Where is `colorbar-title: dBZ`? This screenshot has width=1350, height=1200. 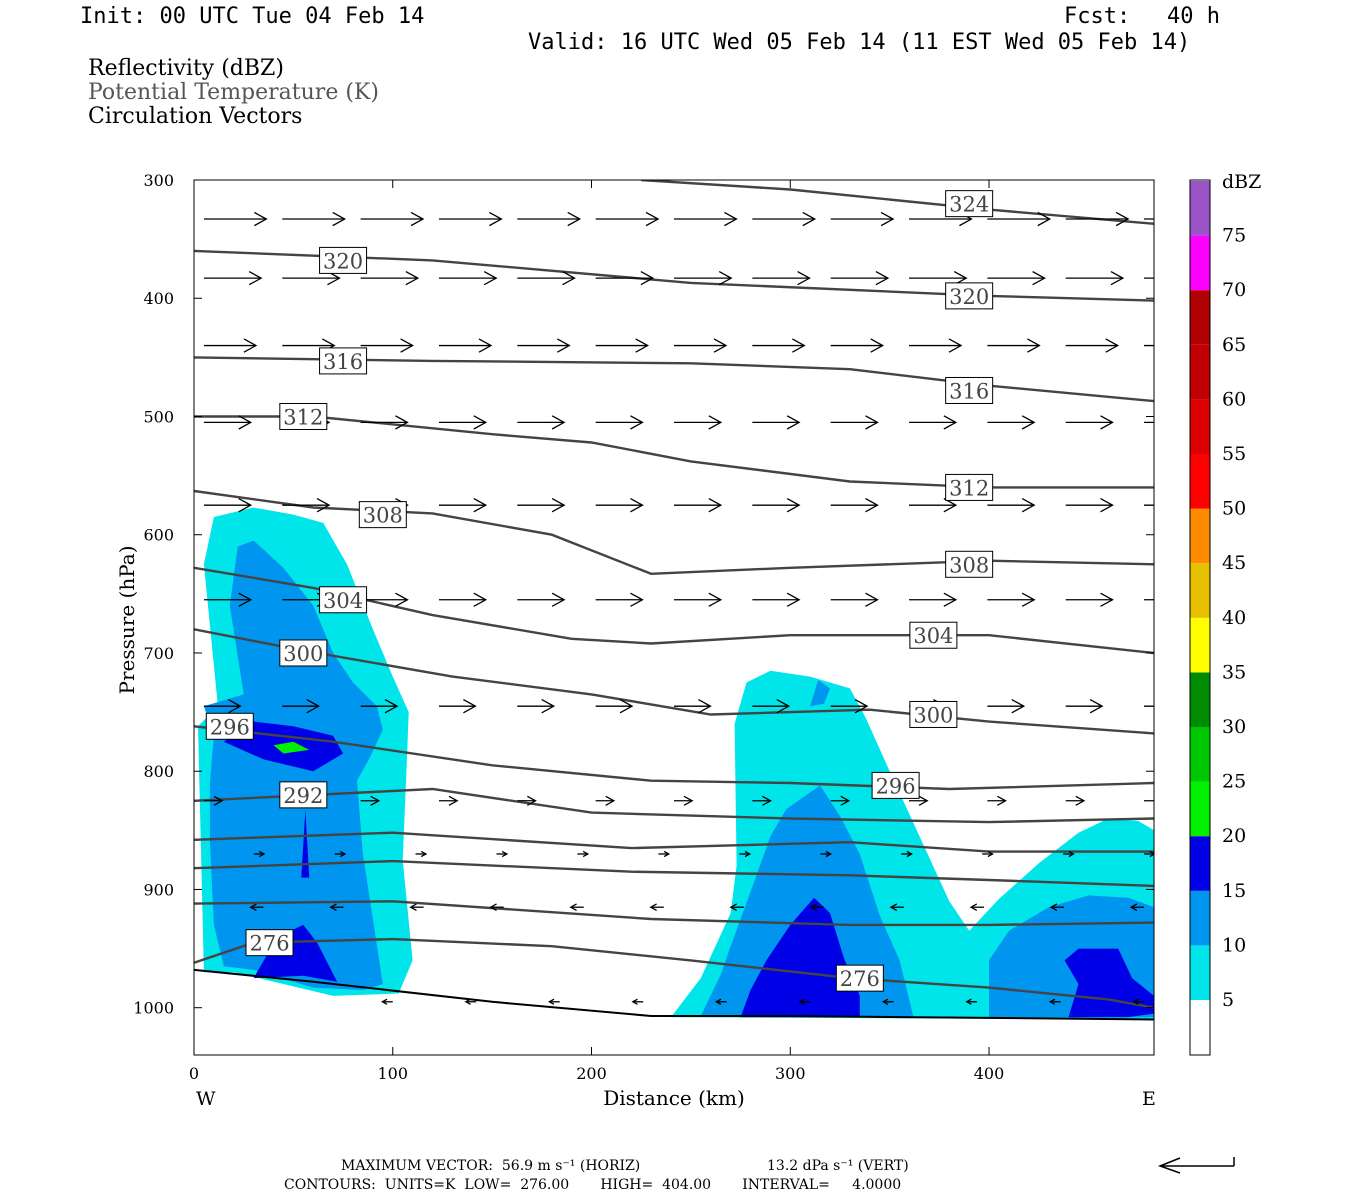 colorbar-title: dBZ is located at coordinates (1241, 182).